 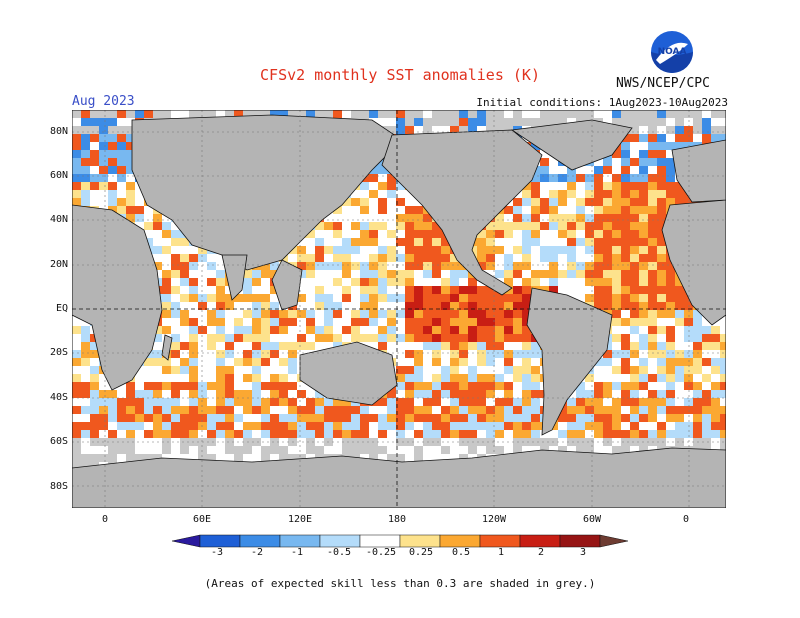 I want to click on lon-label-0: 0, so click(x=105, y=519).